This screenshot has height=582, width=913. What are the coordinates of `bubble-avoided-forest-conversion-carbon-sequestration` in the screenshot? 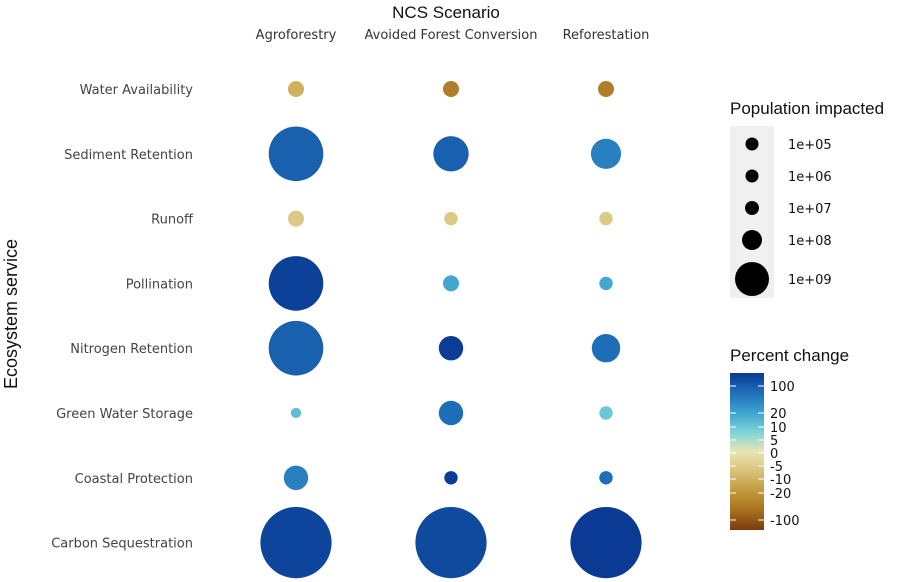 It's located at (451, 542).